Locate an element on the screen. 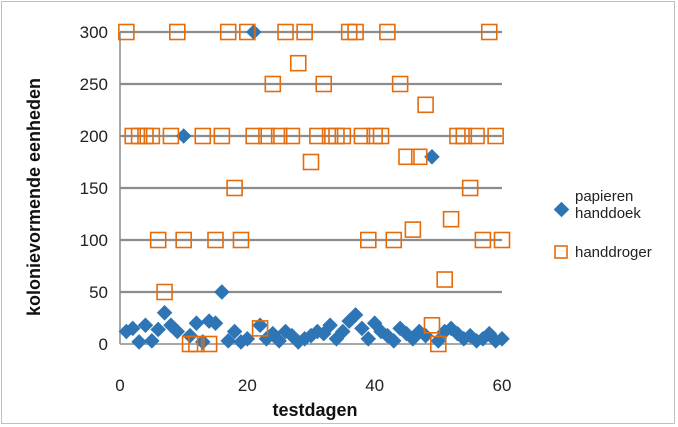  legend-marker-square is located at coordinates (561, 252).